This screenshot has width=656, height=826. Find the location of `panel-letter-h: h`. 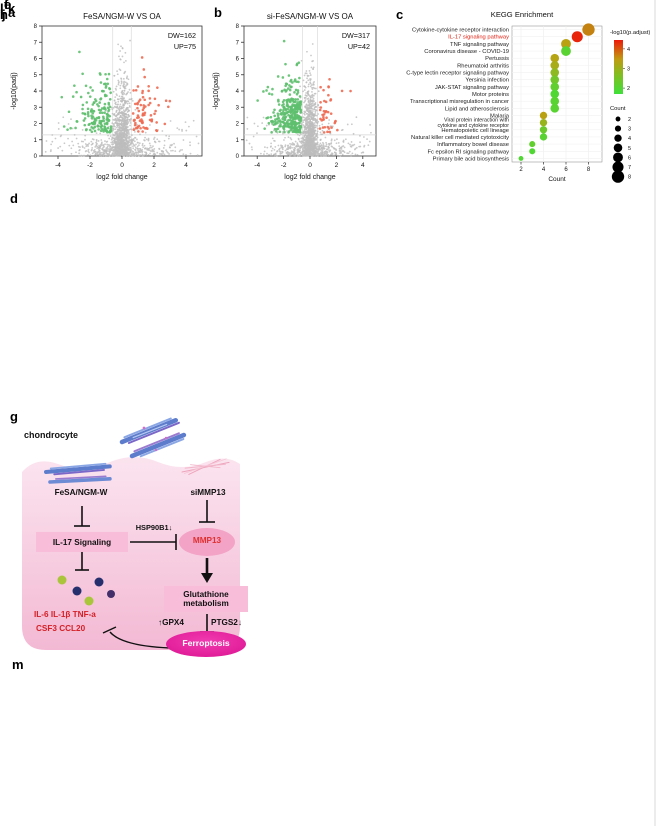

panel-letter-h: h is located at coordinates (4, 14).